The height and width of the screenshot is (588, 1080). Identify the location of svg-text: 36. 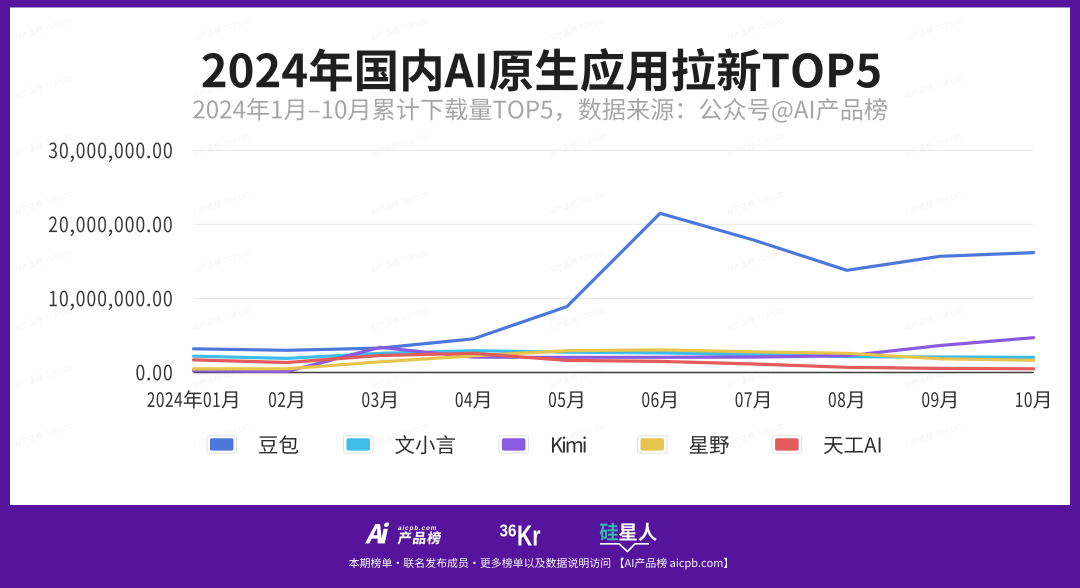
(508, 530).